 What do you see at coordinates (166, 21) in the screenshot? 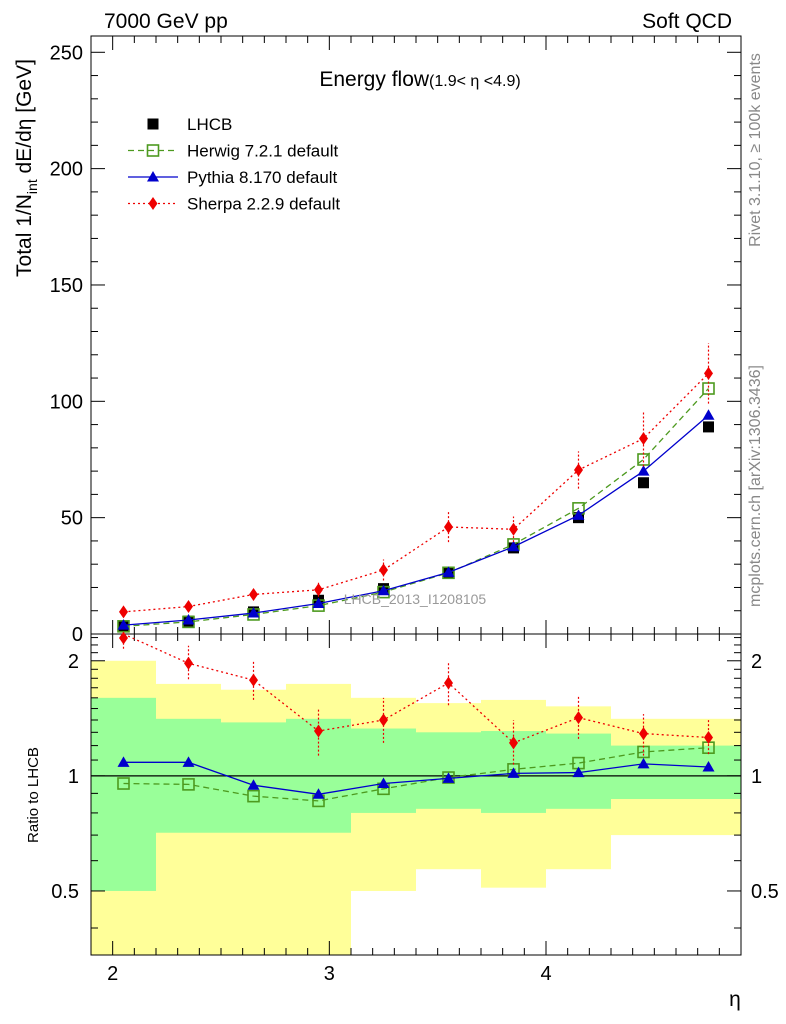
I see `header-left: 7000 GeV pp` at bounding box center [166, 21].